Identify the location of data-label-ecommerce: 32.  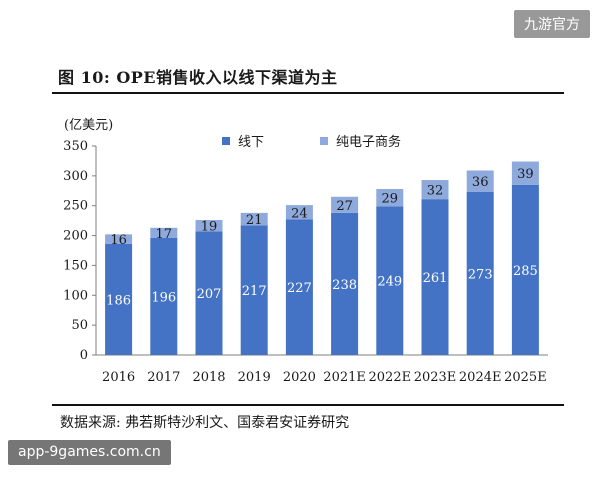
(435, 191).